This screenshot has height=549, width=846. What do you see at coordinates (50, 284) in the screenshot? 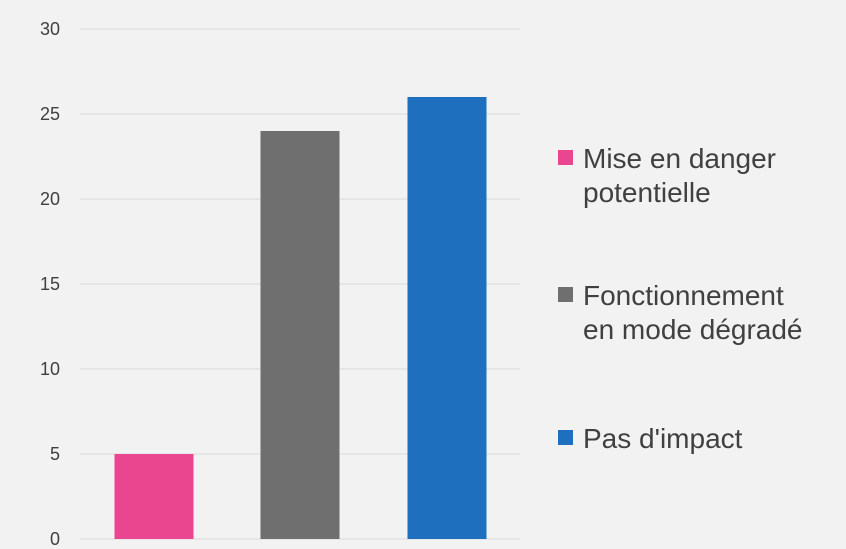
I see `y-tick-label: 15` at bounding box center [50, 284].